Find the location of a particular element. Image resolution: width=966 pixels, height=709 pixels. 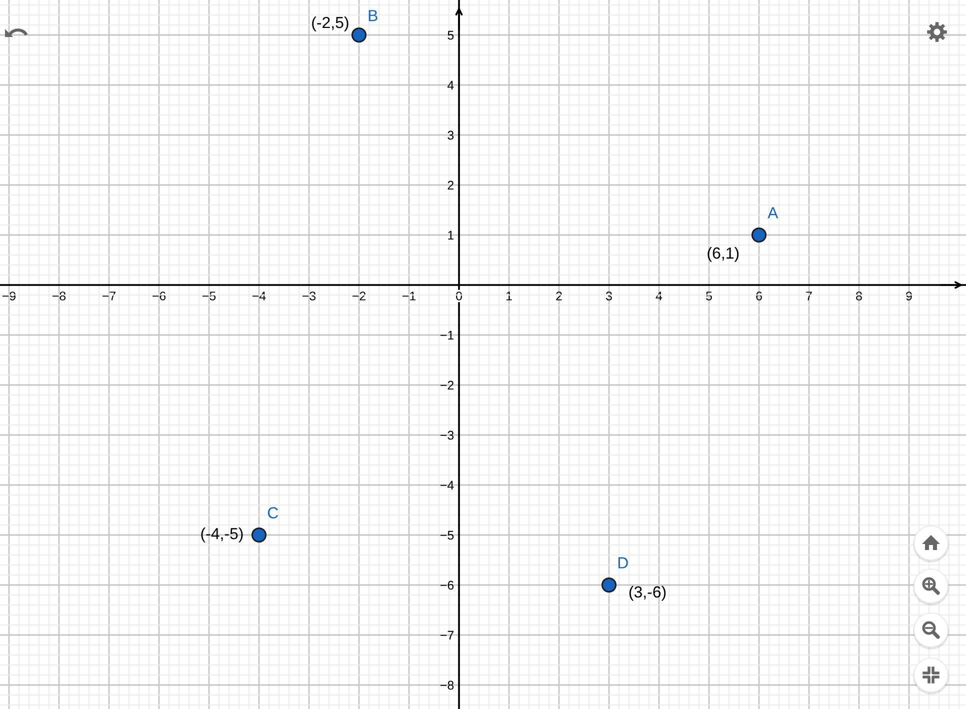

annotation: A is located at coordinates (773, 212).